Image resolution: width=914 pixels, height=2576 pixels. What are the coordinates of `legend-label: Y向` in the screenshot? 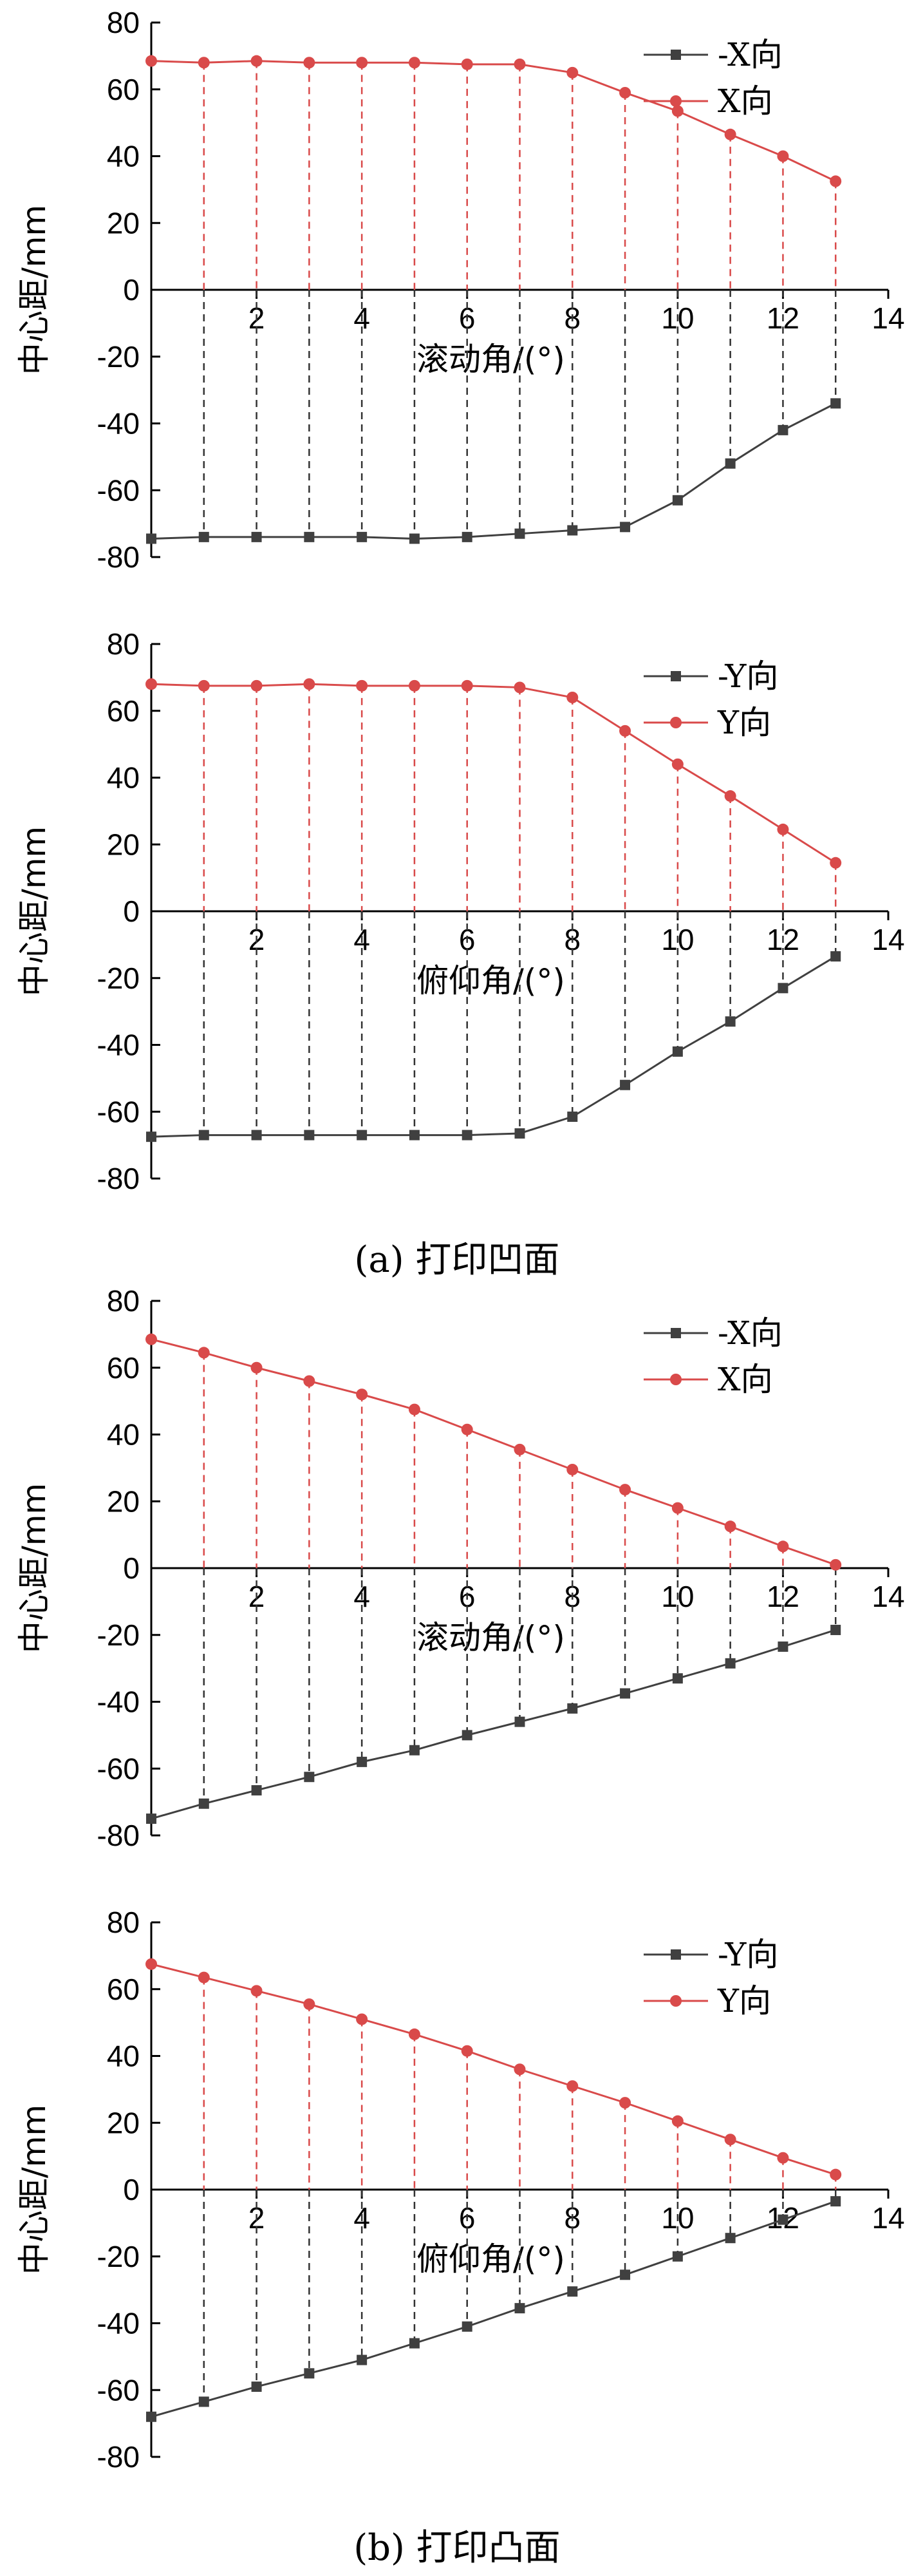 It's located at (744, 2001).